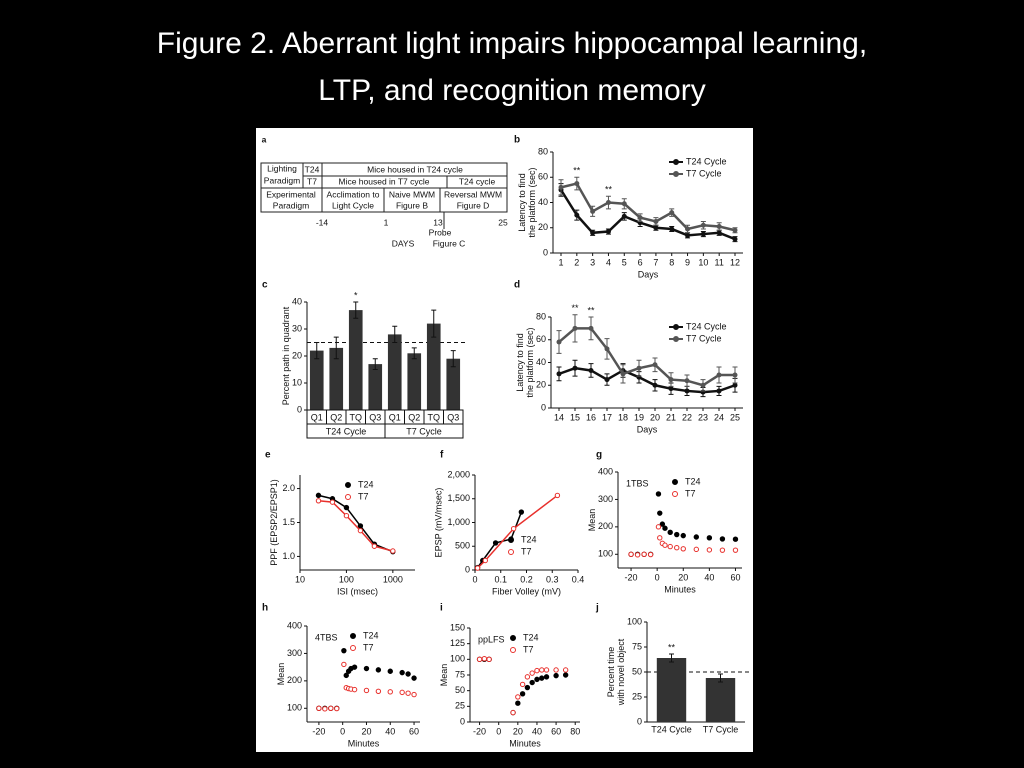 The height and width of the screenshot is (768, 1024). I want to click on y-axis-label: the platform (sec), so click(530, 362).